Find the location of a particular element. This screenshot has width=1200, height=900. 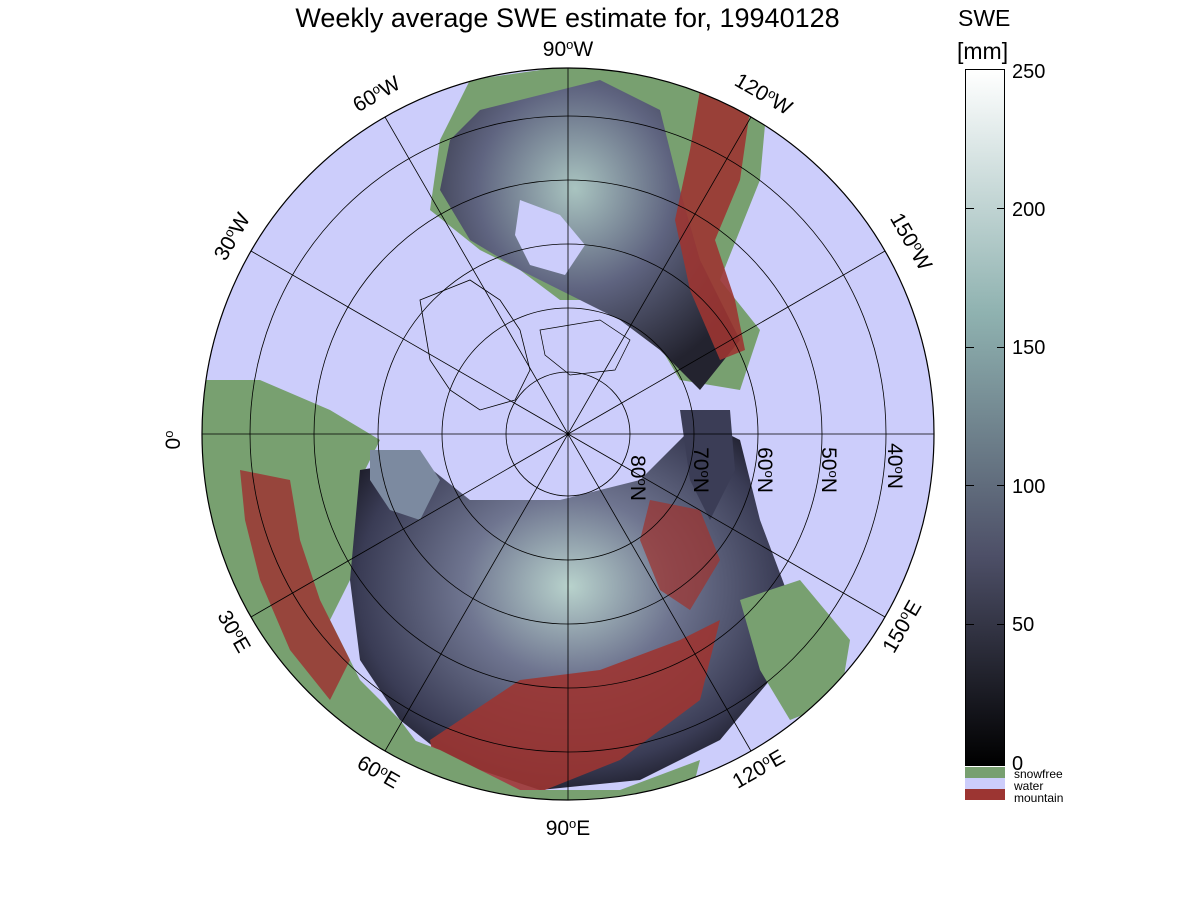

lat-label-70n: 70oN is located at coordinates (701, 470).